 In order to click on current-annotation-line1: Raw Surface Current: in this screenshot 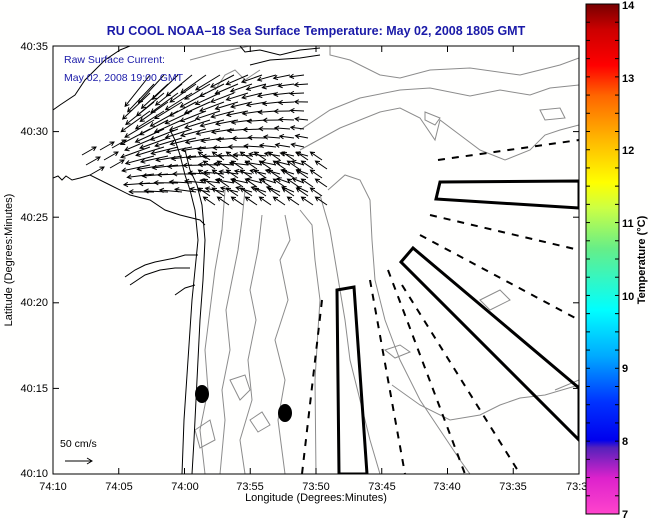, I will do `click(114, 60)`.